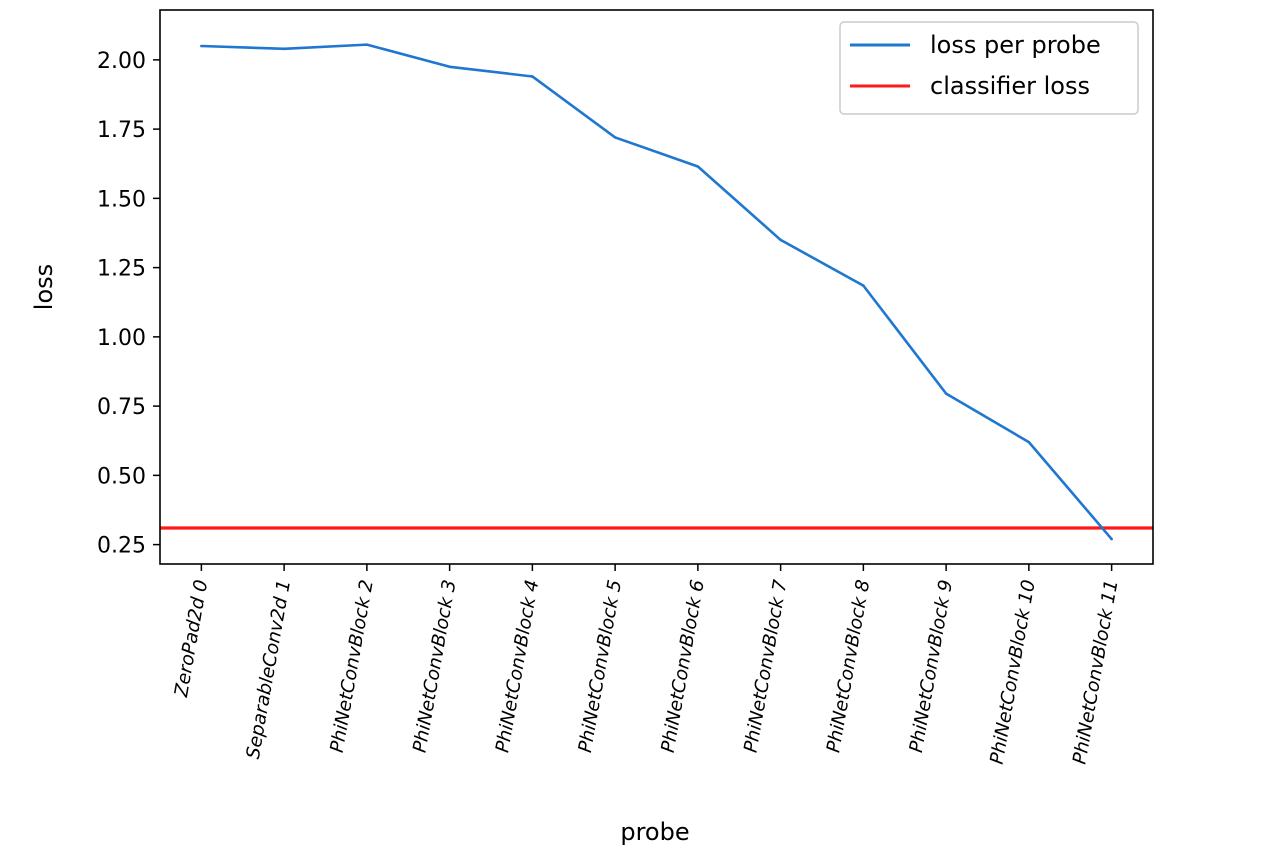 The height and width of the screenshot is (857, 1280). I want to click on x-tick-label: PhiNetConvBlock 11, so click(1095, 672).